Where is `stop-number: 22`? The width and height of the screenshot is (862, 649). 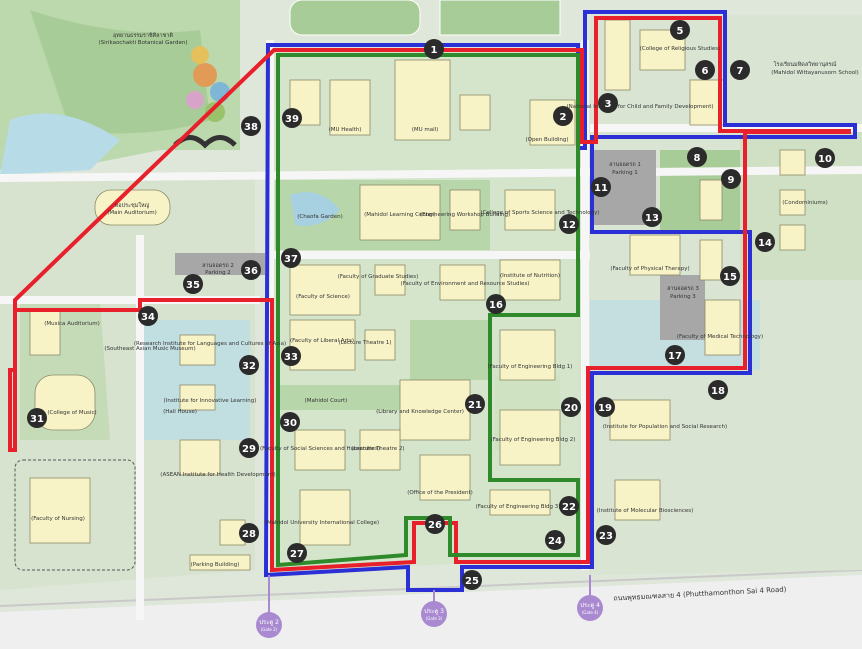 stop-number: 22 is located at coordinates (569, 507).